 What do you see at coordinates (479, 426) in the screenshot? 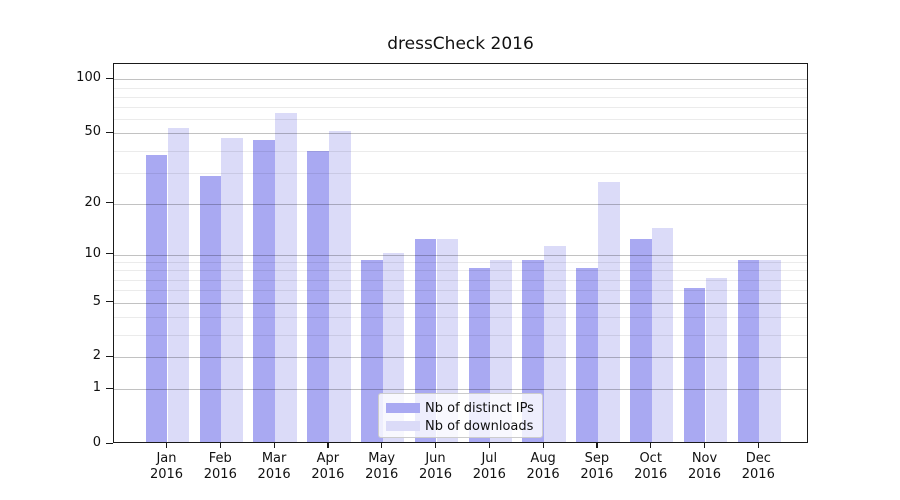
I see `legend-label-downloads: Nb of downloads` at bounding box center [479, 426].